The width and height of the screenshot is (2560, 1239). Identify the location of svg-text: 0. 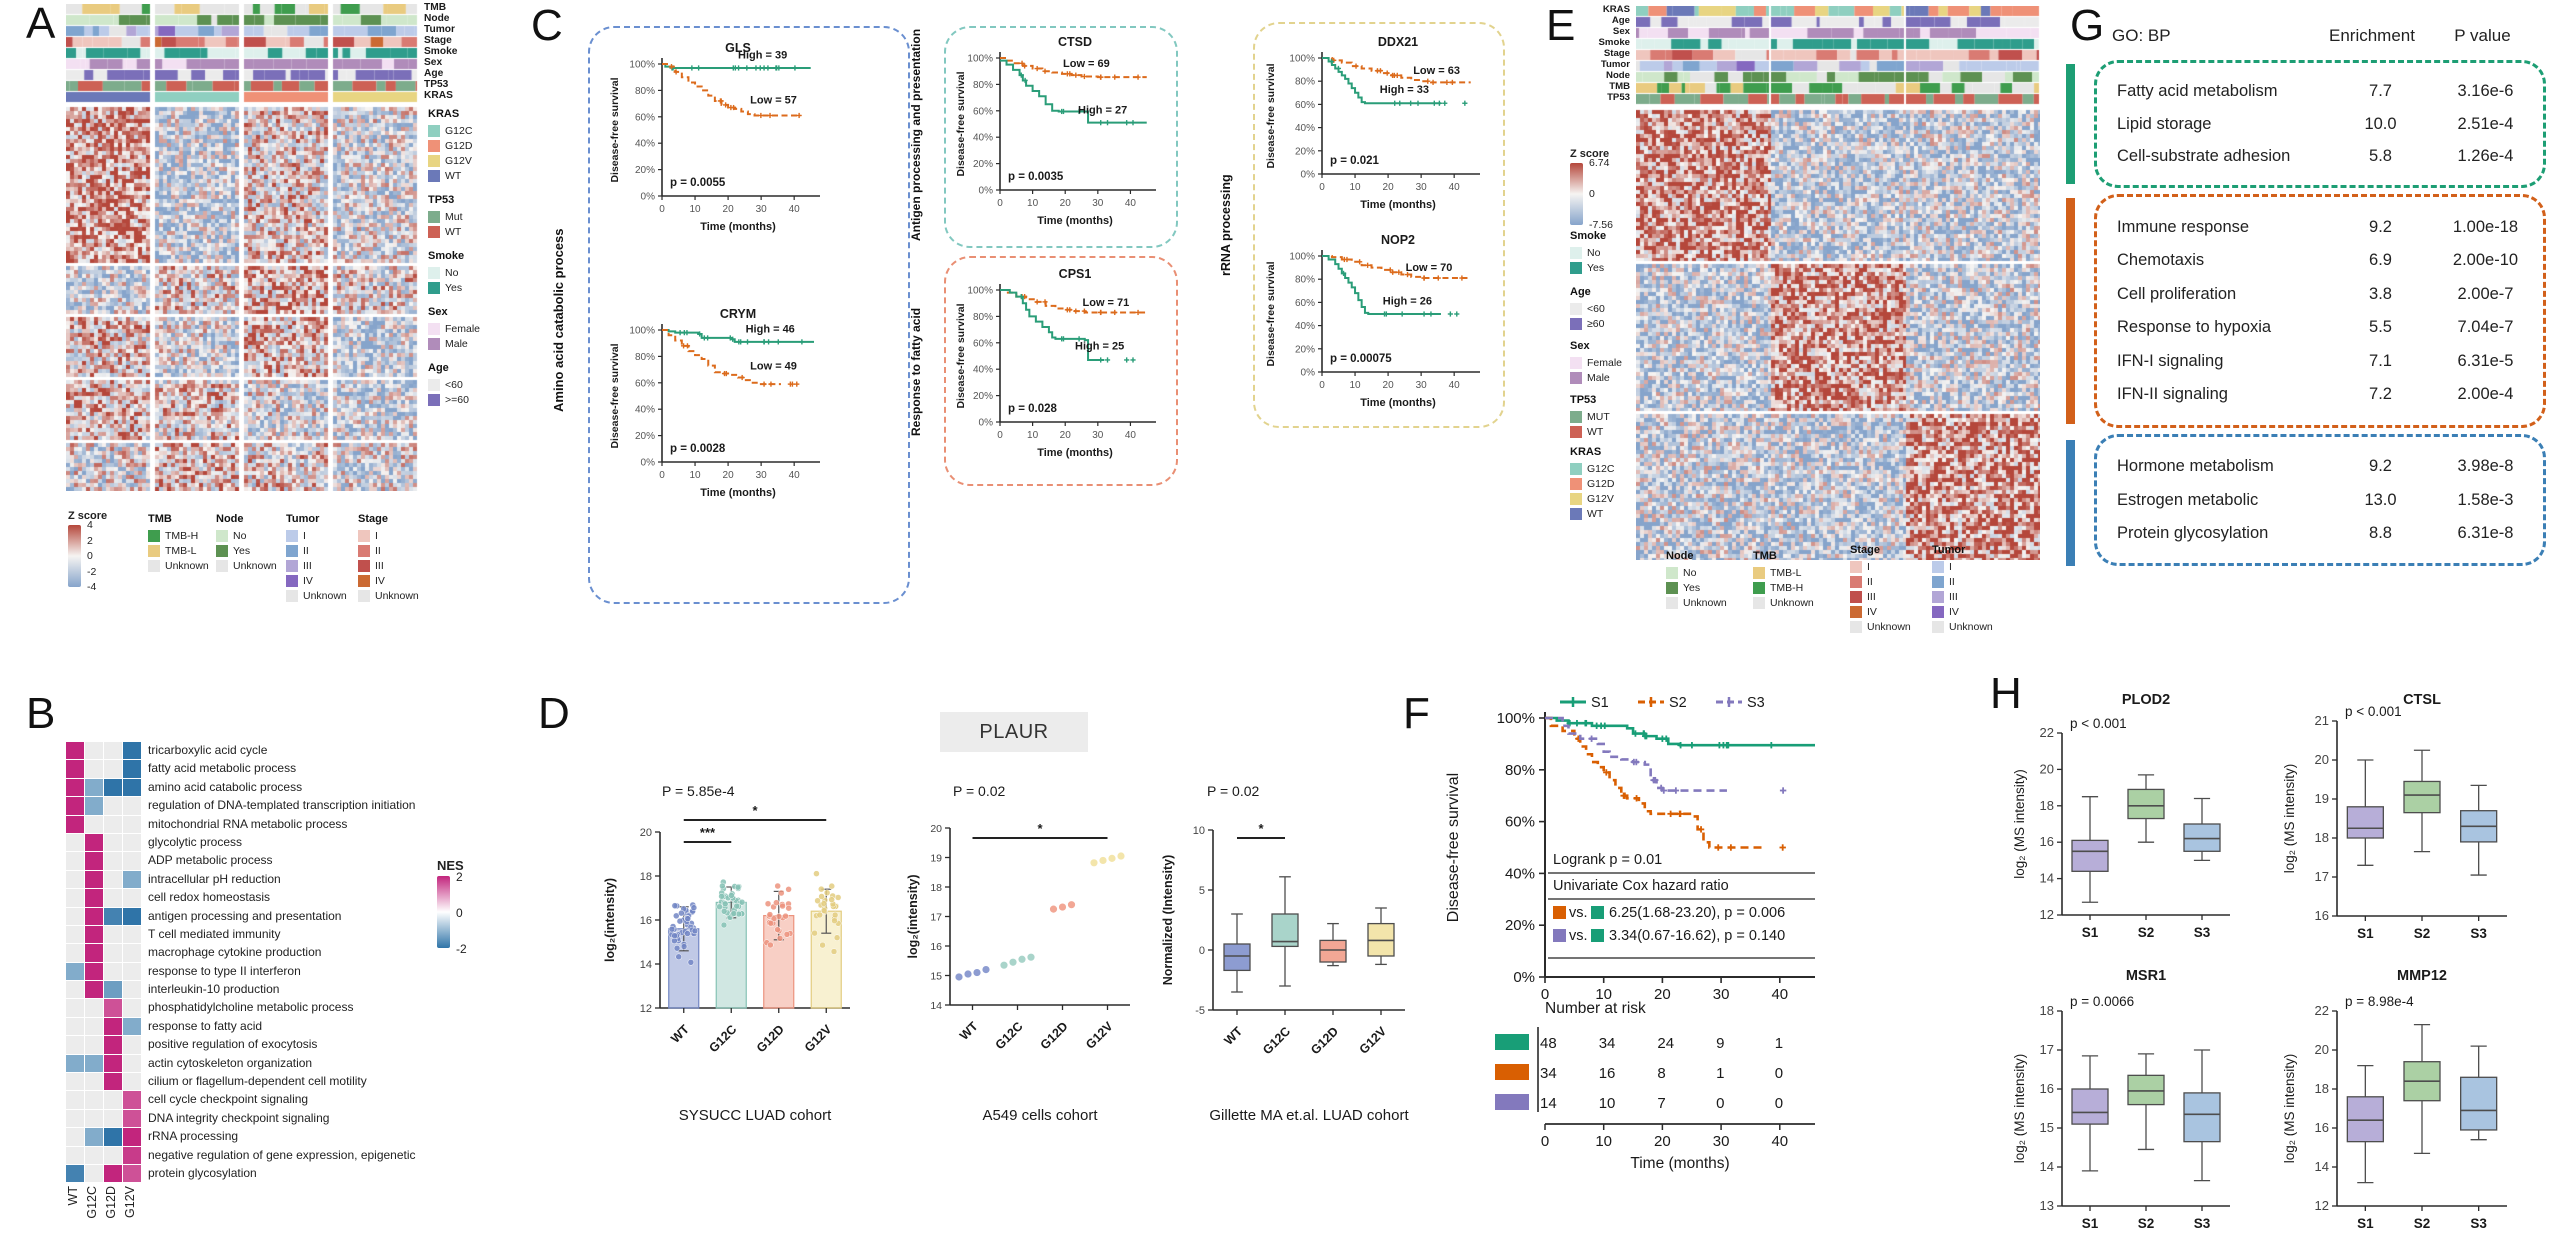
(1322, 187).